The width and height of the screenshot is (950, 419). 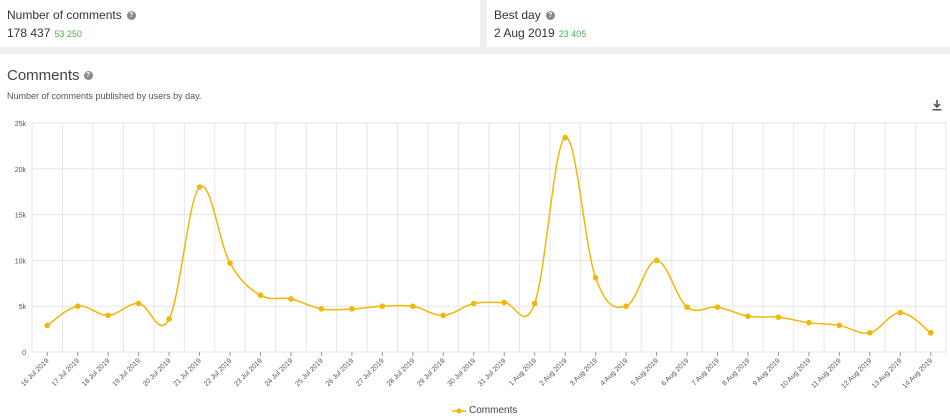 I want to click on y-tick-label: 25k, so click(x=21, y=124).